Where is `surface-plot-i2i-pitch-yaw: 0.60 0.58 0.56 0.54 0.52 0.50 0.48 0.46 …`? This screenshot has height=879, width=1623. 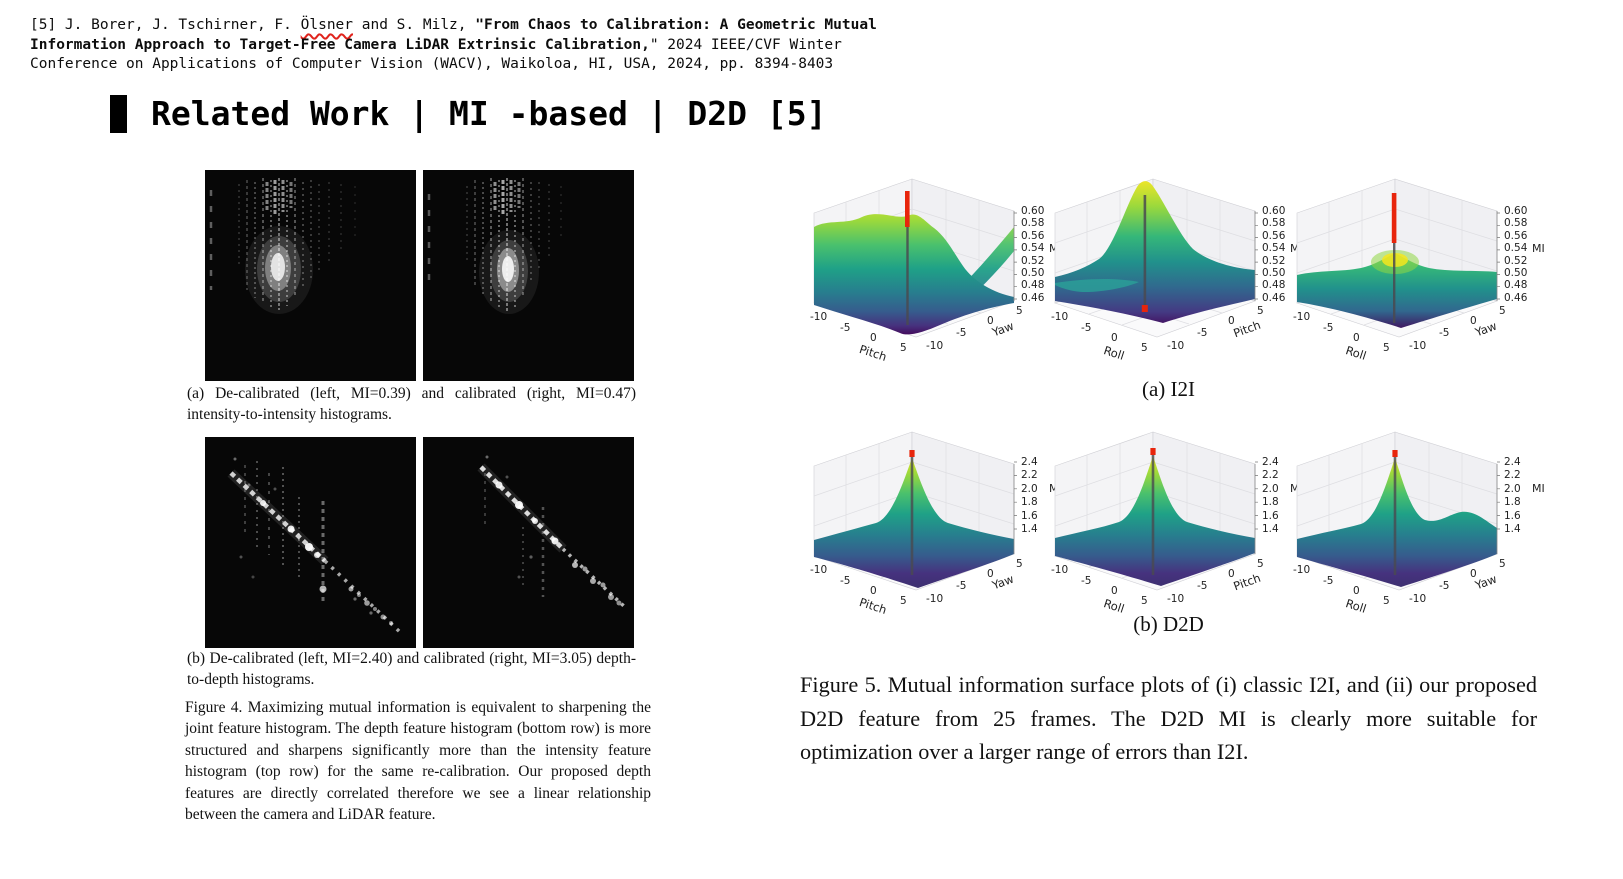
surface-plot-i2i-pitch-yaw: 0.60 0.58 0.56 0.54 0.52 0.50 0.48 0.46 … is located at coordinates (931, 267).